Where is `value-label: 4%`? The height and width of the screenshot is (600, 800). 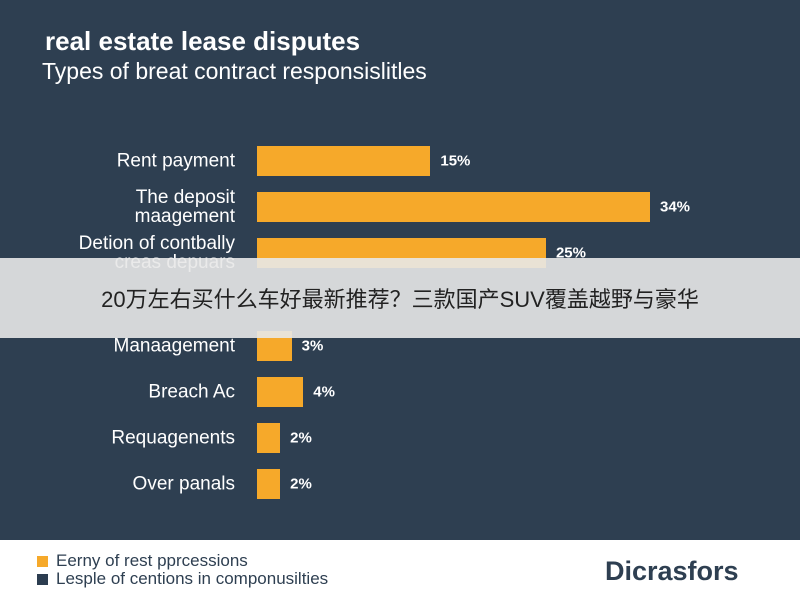 value-label: 4% is located at coordinates (324, 392).